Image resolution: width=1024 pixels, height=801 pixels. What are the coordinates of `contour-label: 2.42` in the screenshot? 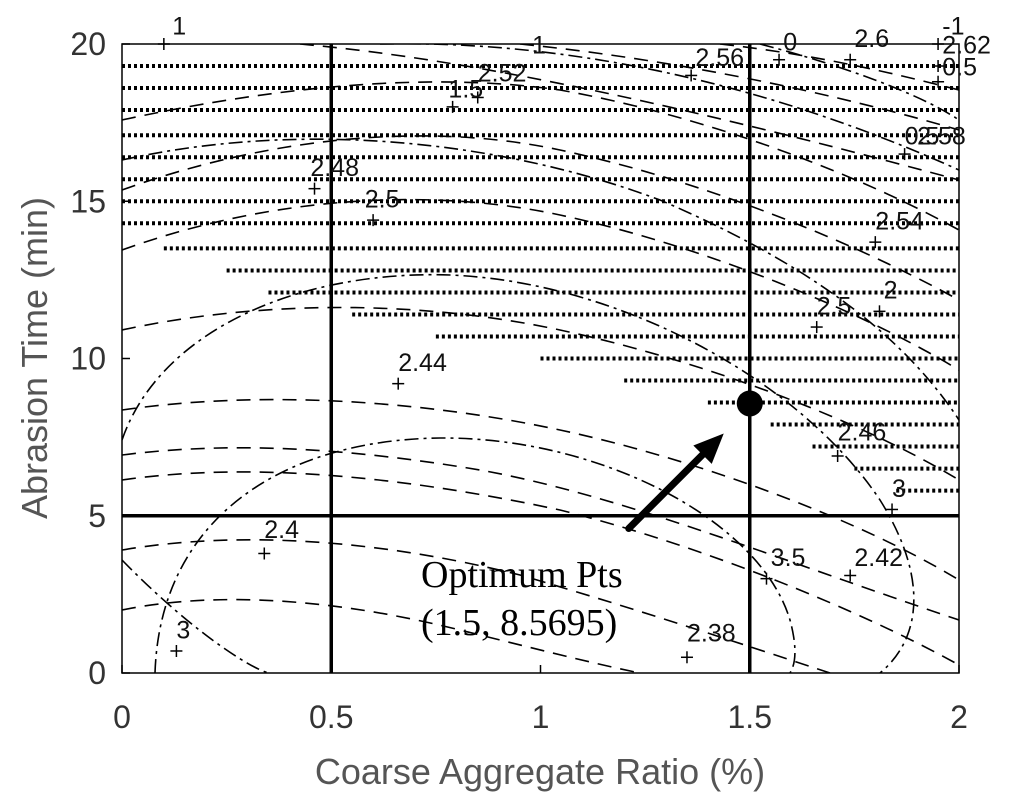 It's located at (878, 558).